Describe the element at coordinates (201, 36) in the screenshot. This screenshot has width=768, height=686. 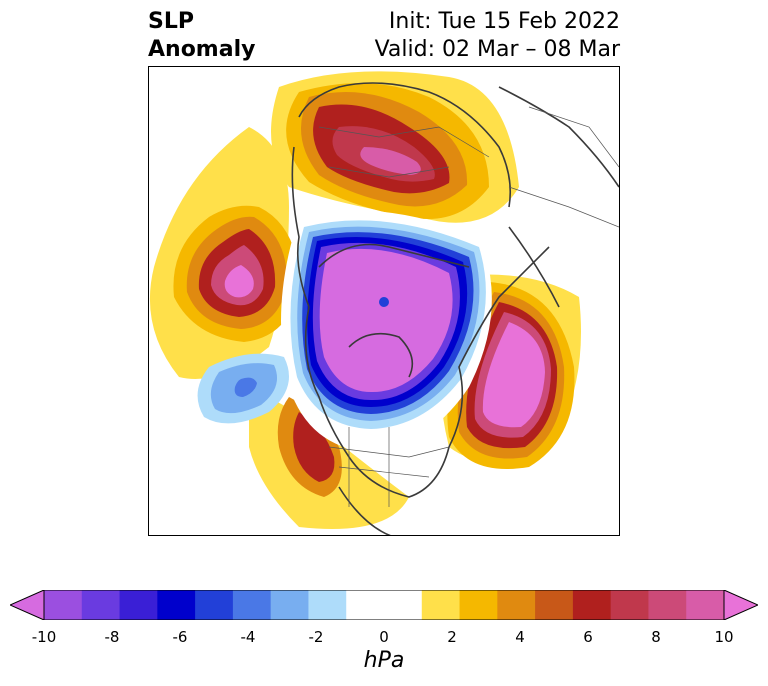
I see `chart-title: SLP Anomaly` at that location.